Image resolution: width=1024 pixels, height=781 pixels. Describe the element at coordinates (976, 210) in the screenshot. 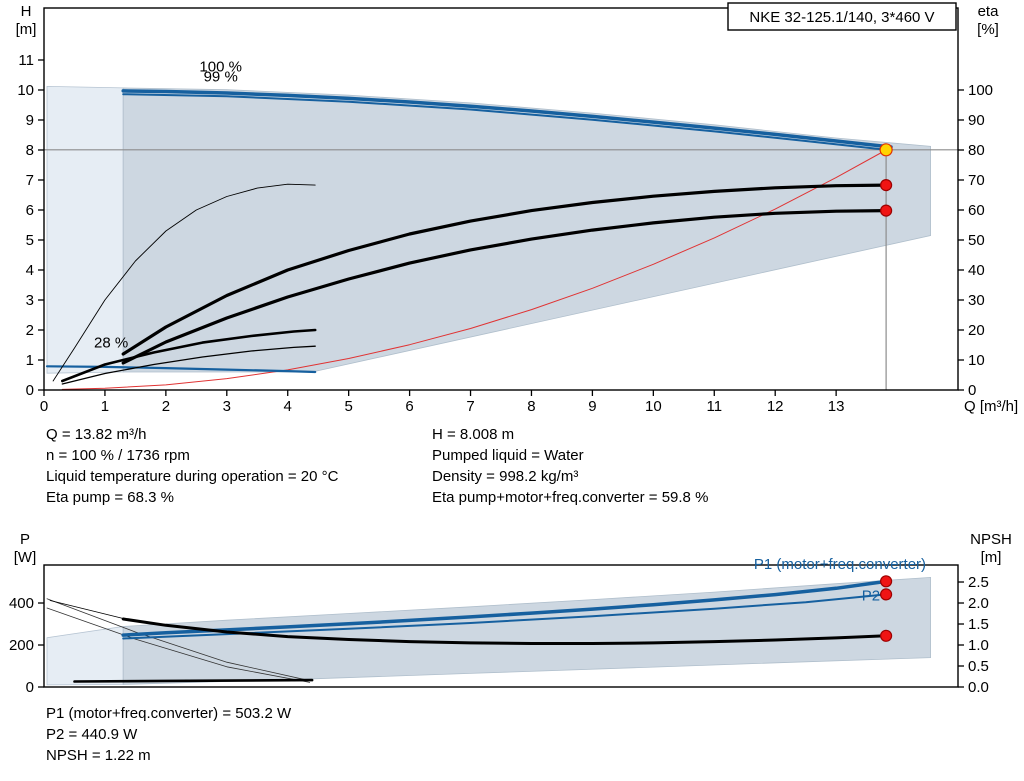

I see `y-right-tick-label: 60` at that location.